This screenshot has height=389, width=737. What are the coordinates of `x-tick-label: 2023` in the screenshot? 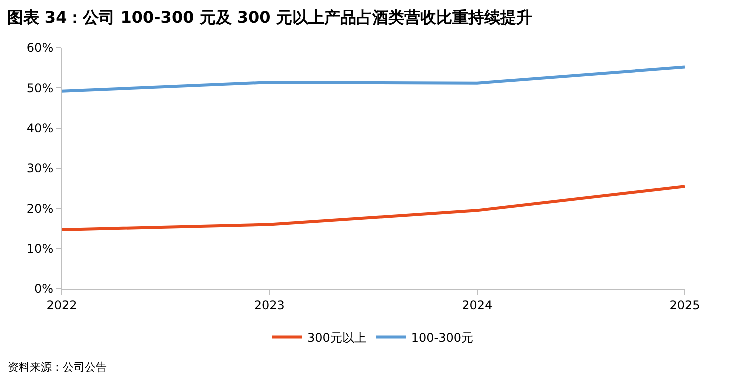 It's located at (269, 305).